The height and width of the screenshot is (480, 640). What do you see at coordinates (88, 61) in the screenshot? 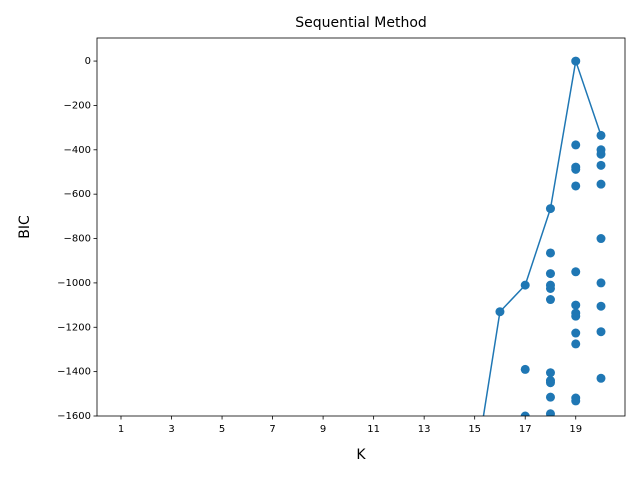
I see `y-tick-label: 0` at bounding box center [88, 61].